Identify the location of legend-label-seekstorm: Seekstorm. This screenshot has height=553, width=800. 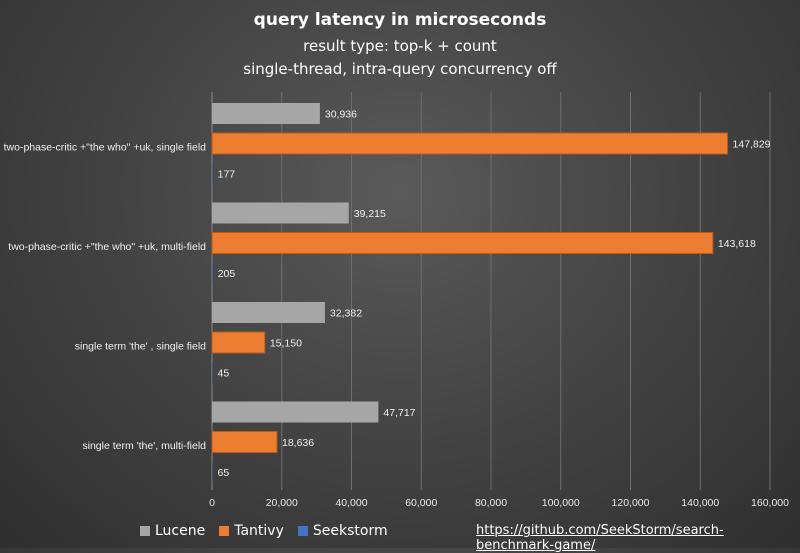
(350, 531).